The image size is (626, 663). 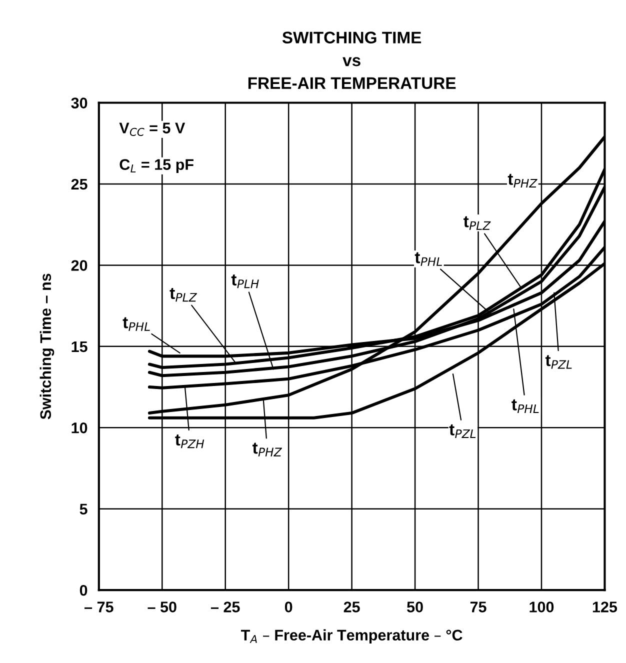 I want to click on x-tick-label: 125, so click(x=605, y=607).